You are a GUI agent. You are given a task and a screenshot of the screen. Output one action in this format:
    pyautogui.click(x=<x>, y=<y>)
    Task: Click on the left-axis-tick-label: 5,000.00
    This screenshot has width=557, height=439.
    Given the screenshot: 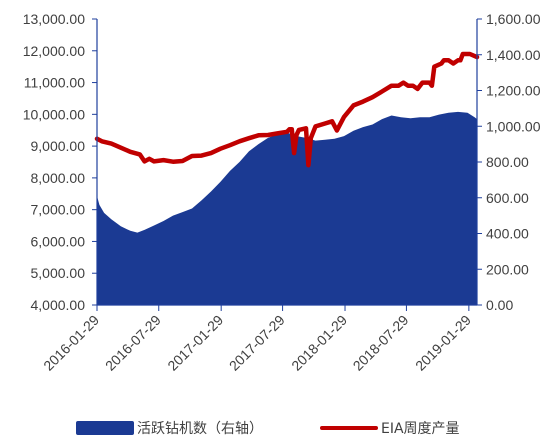 What is the action you would take?
    pyautogui.click(x=58, y=273)
    